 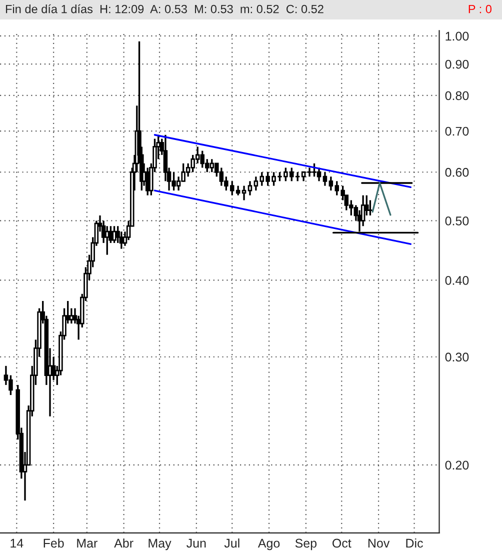 What do you see at coordinates (457, 95) in the screenshot?
I see `y-tick-label: 0.80` at bounding box center [457, 95].